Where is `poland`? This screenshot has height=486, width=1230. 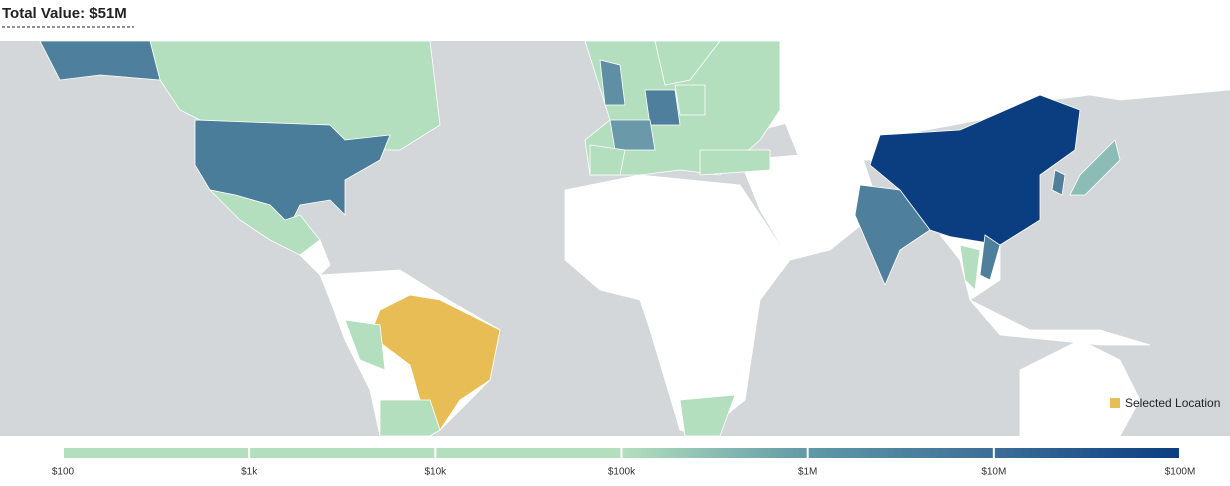 poland is located at coordinates (690, 100).